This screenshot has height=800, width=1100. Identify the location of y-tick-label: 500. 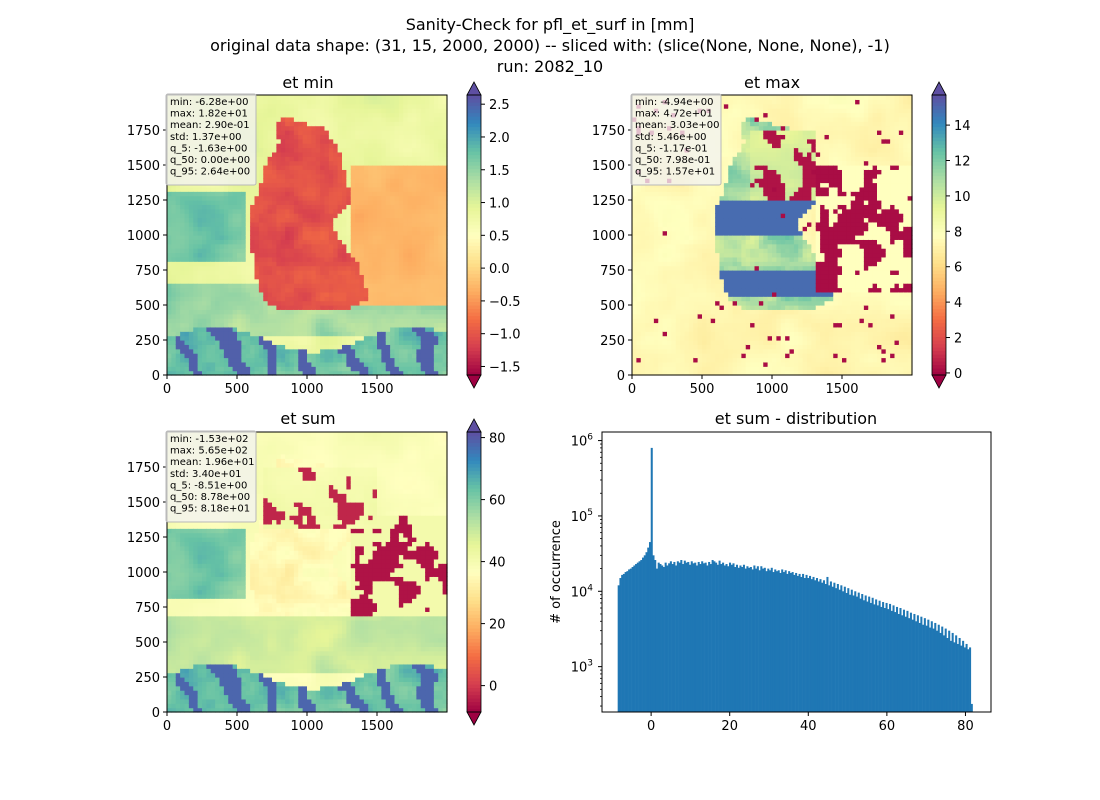
(147, 306).